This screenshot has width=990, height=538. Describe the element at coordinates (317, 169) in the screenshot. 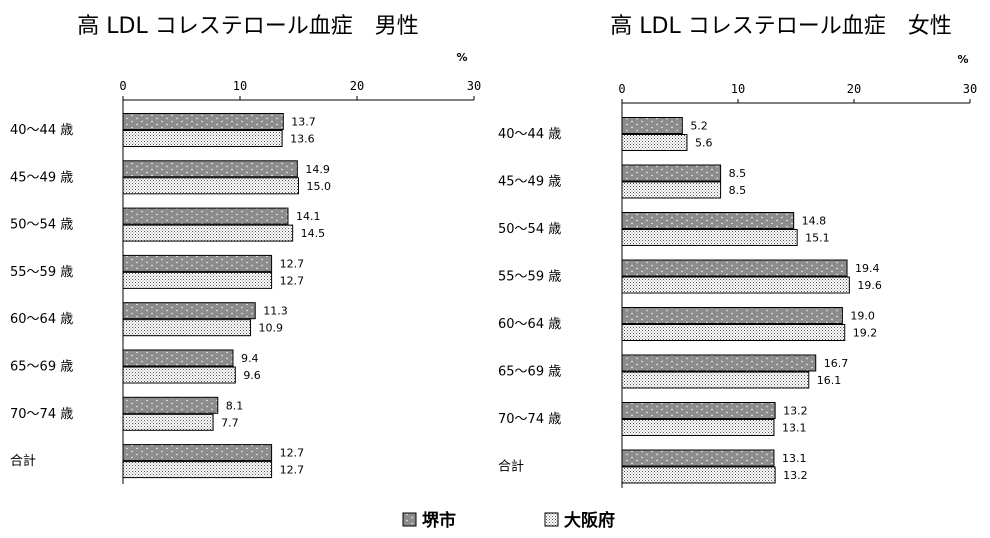

I see `chart1-data-label-sakai: 14.9` at that location.